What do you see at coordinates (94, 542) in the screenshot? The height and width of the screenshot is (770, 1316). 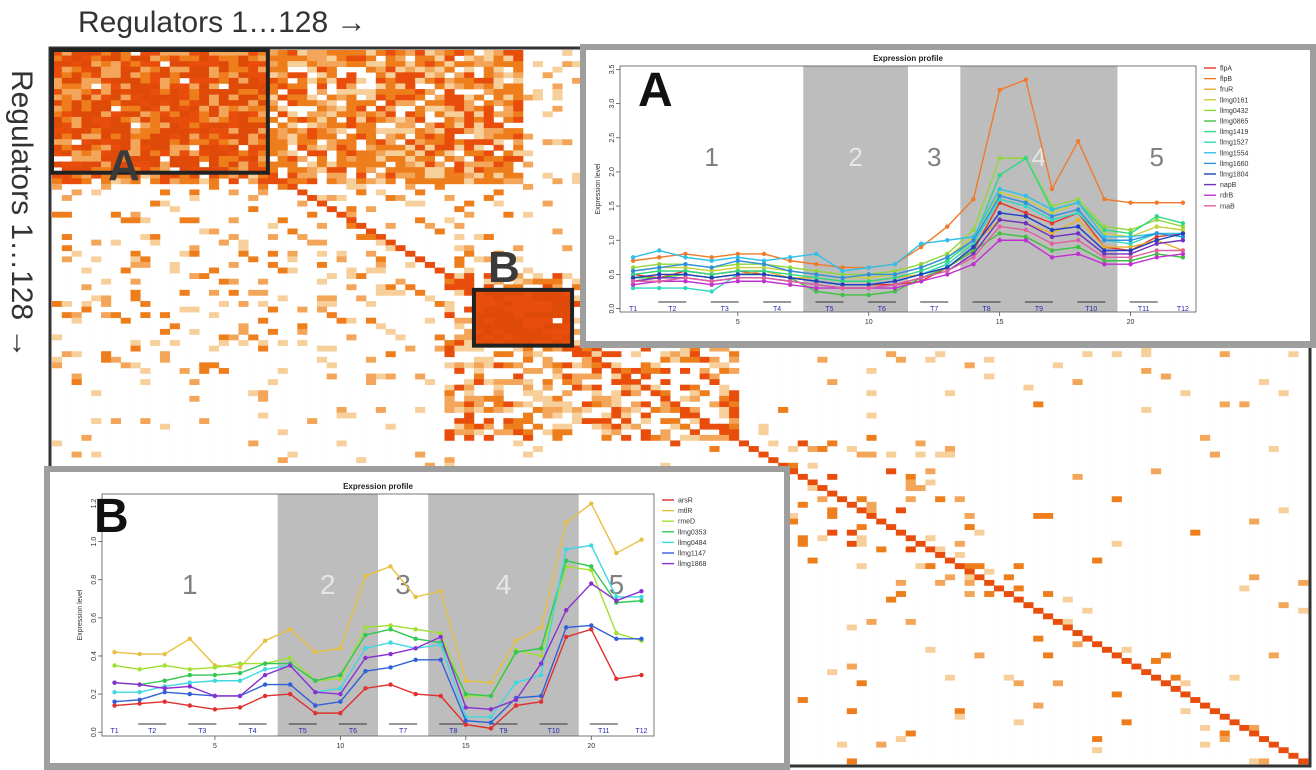 I see `y-tick-label: 1.0` at bounding box center [94, 542].